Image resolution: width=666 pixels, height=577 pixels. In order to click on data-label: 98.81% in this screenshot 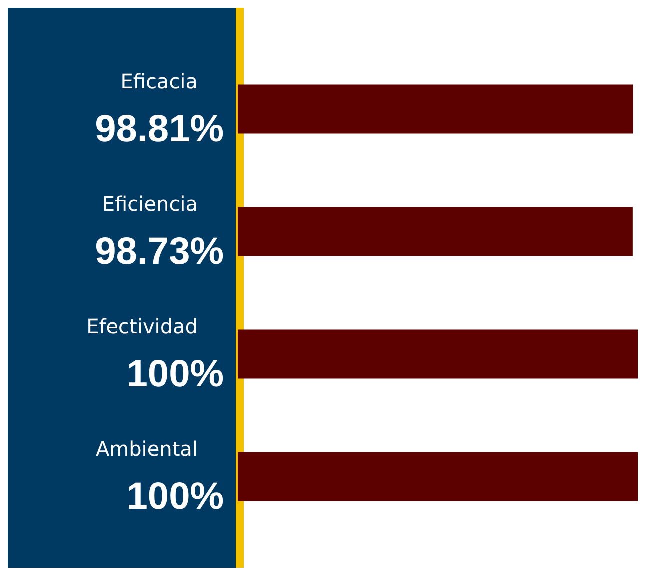, I will do `click(159, 129)`.